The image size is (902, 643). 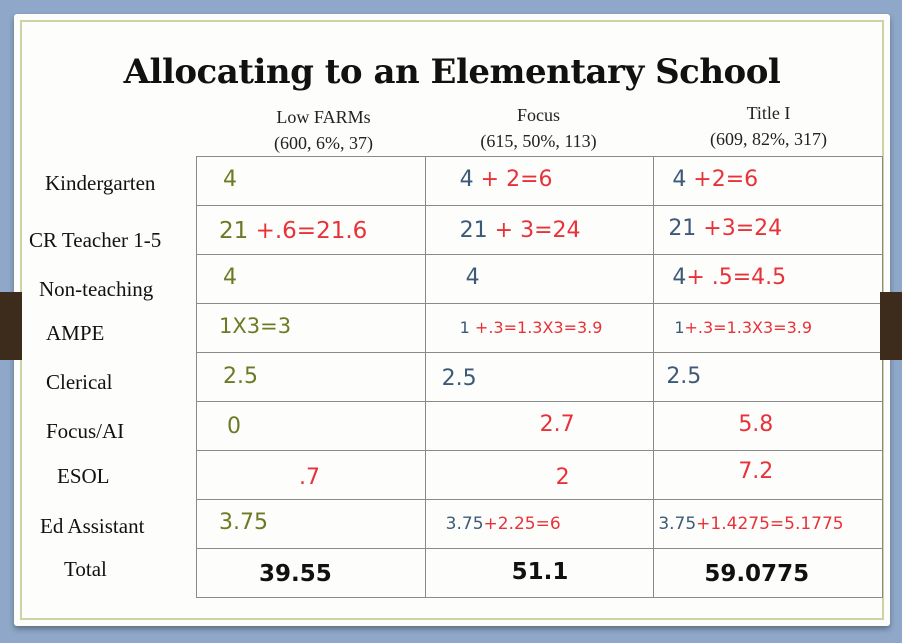 I want to click on table-row: 21 +.6=21.6 21 + 3=24 21 +3=24, so click(x=539, y=230).